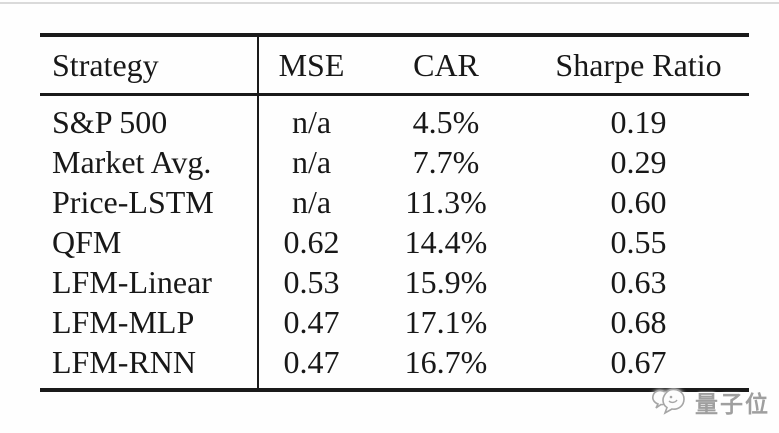 The image size is (779, 433). I want to click on cell-sharpe: 0.29, so click(638, 161).